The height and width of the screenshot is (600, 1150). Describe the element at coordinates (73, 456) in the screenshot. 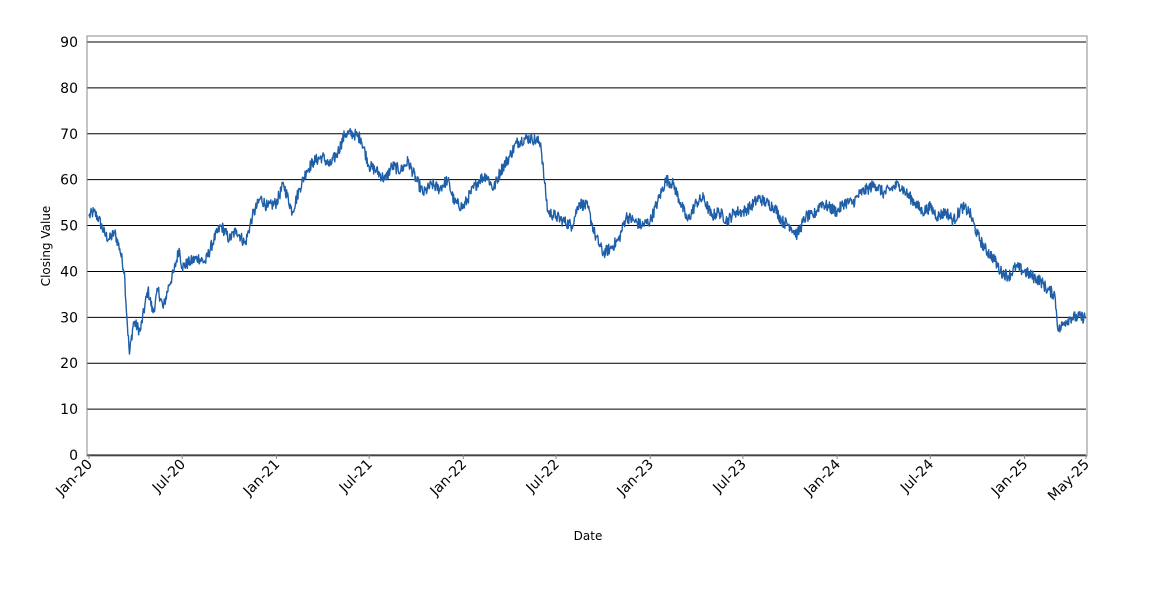

I see `y-tick-label: 0` at that location.